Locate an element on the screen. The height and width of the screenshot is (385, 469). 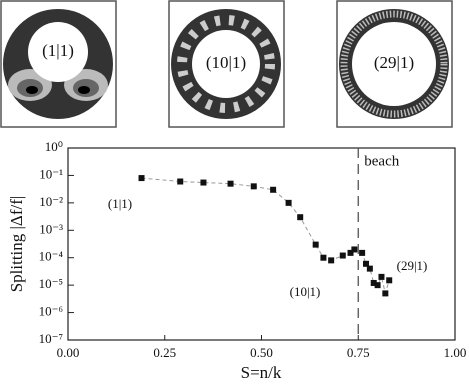
y-tick-label: 10⁻⁵ is located at coordinates (51, 283).